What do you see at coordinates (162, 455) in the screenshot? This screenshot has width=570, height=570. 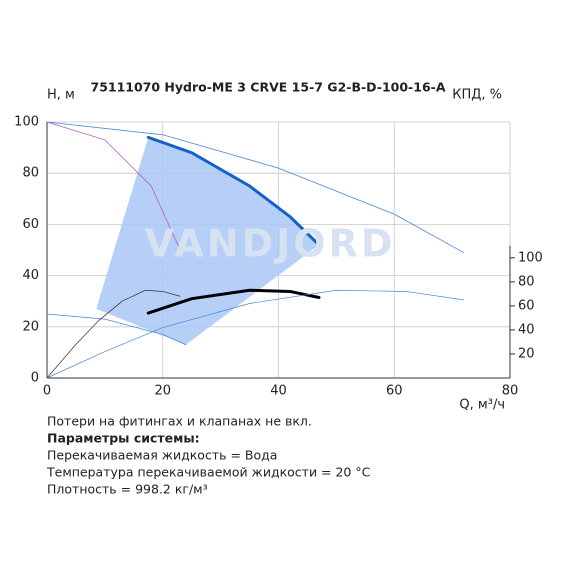 I see `note: Перекачиваемая жидкость = Вода` at bounding box center [162, 455].